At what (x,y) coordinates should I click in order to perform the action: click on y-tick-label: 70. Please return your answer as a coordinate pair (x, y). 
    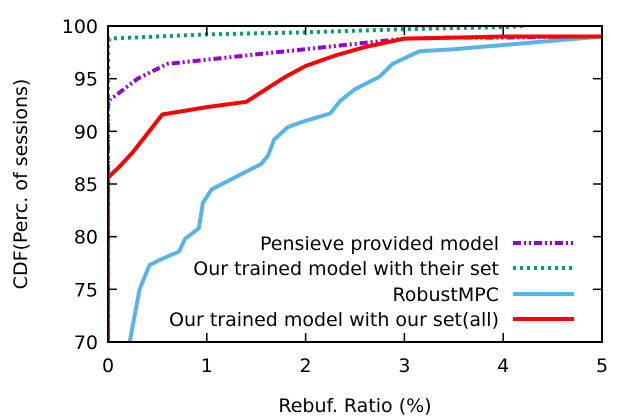
    Looking at the image, I should click on (86, 343).